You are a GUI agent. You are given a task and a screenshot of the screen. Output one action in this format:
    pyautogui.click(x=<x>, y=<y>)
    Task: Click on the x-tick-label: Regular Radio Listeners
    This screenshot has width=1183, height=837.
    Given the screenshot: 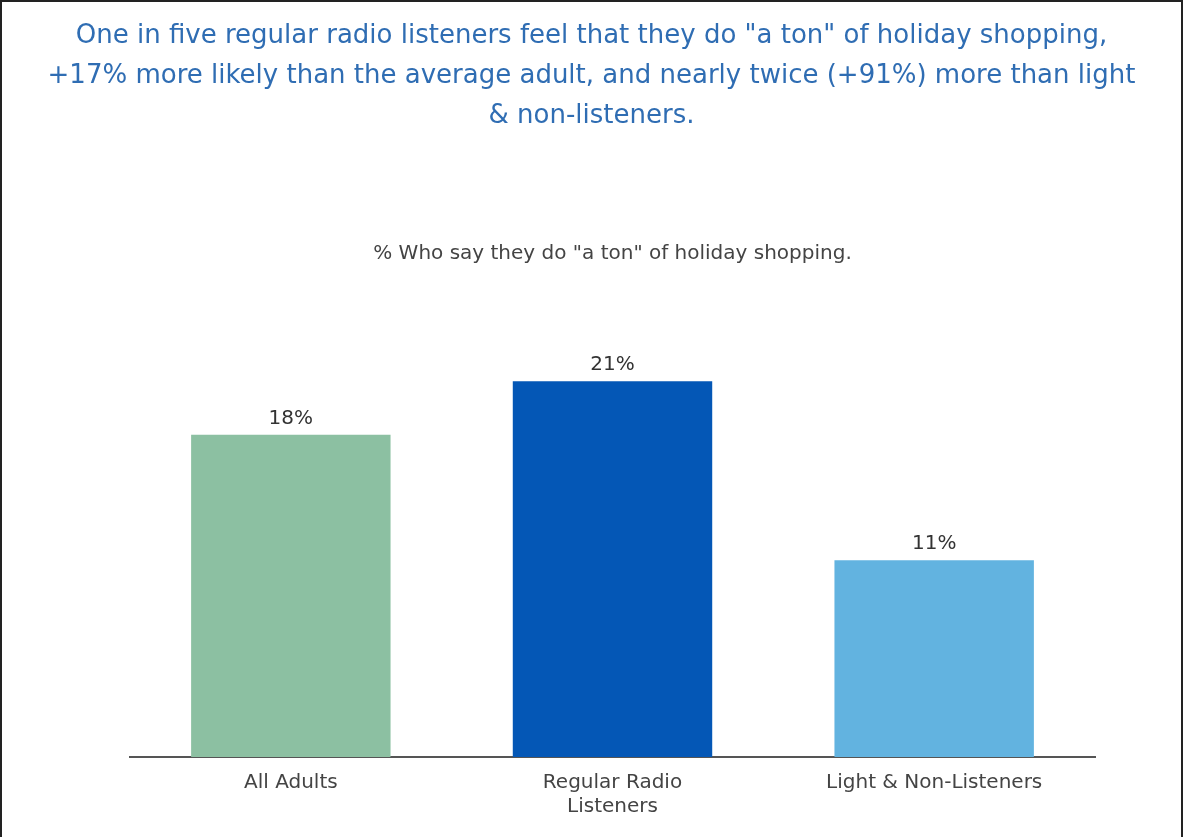 What is the action you would take?
    pyautogui.click(x=612, y=793)
    